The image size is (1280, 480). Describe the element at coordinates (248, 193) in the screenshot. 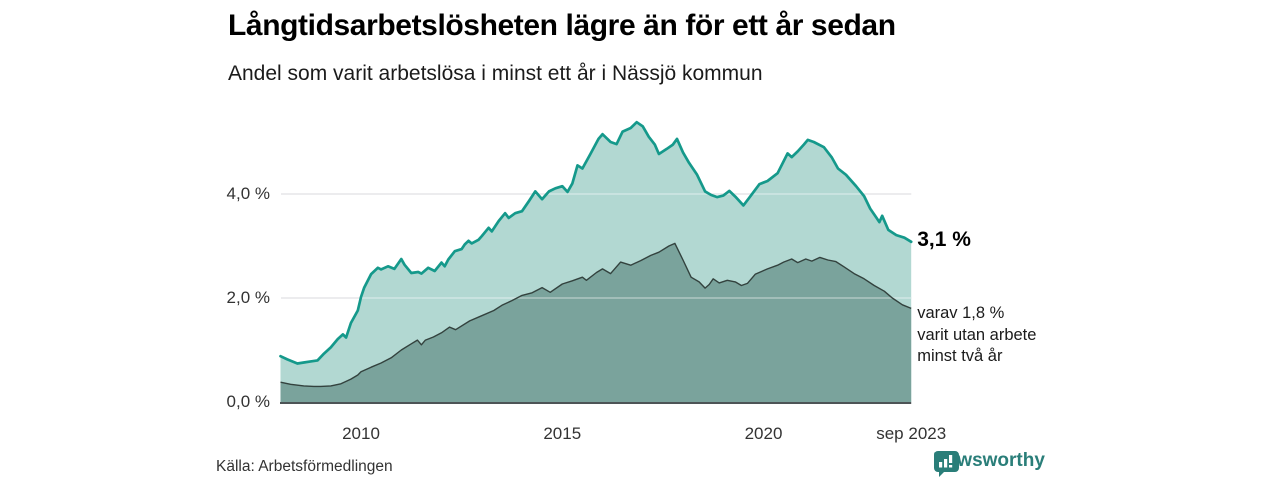

I see `y-tick-label: 4,0 %` at that location.